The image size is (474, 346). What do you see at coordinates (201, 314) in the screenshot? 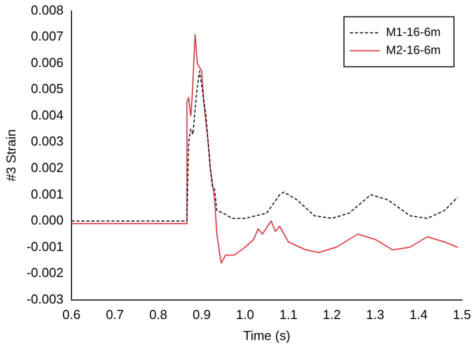
I see `x-tick-label: 0.9` at bounding box center [201, 314].